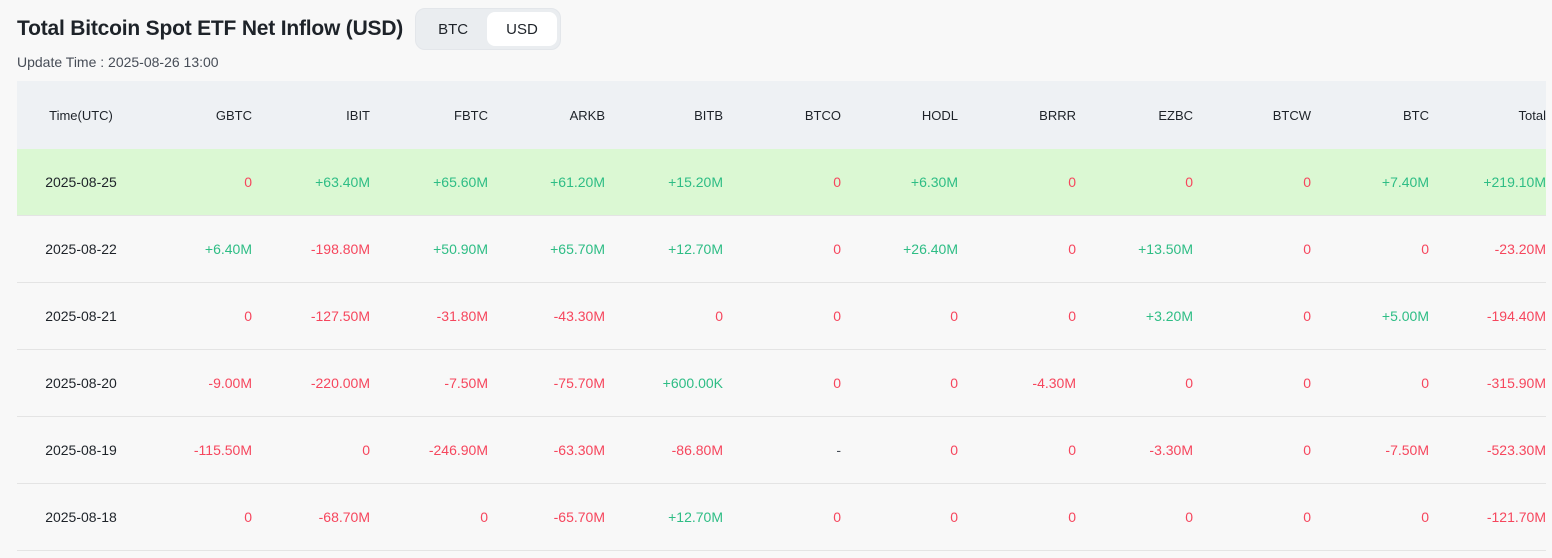 The image size is (1552, 558). I want to click on cell-fbtc: -7.50M, so click(466, 383).